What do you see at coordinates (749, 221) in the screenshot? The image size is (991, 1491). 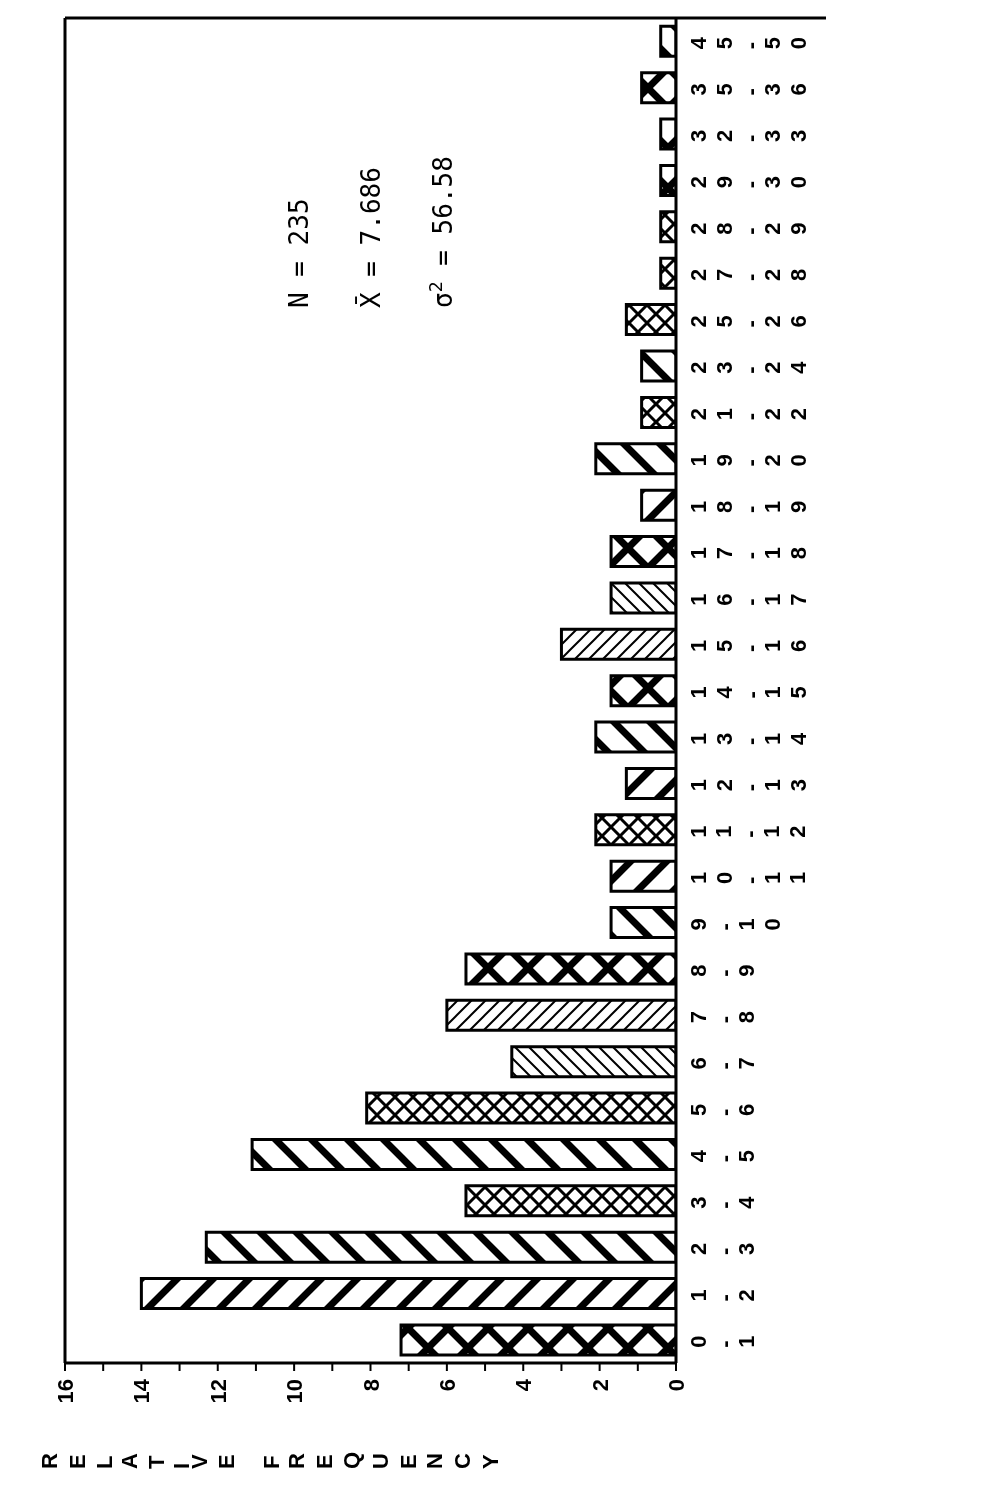 I see `y-tick-label: 28-29` at bounding box center [749, 221].